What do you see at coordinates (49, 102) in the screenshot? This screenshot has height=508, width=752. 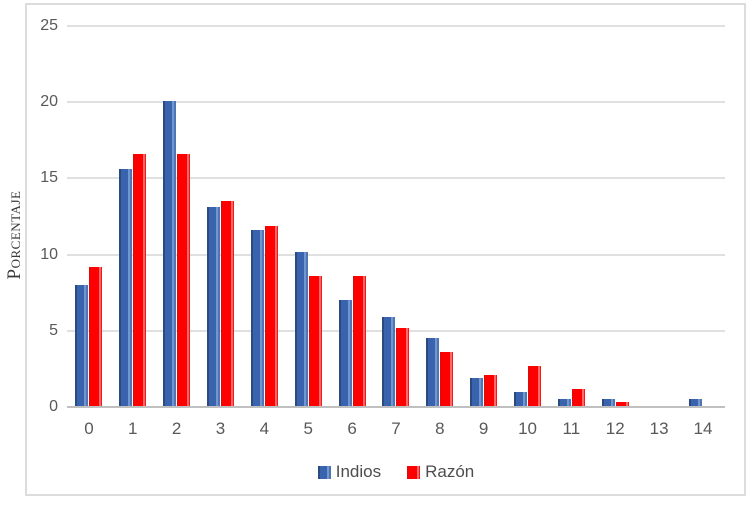 I see `y-tick-label: 20` at bounding box center [49, 102].